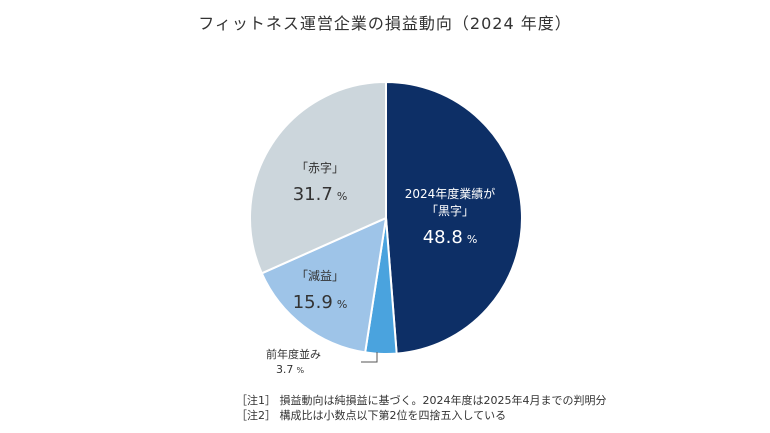 The width and height of the screenshot is (770, 433). I want to click on slice-value: 31.7%, so click(320, 194).